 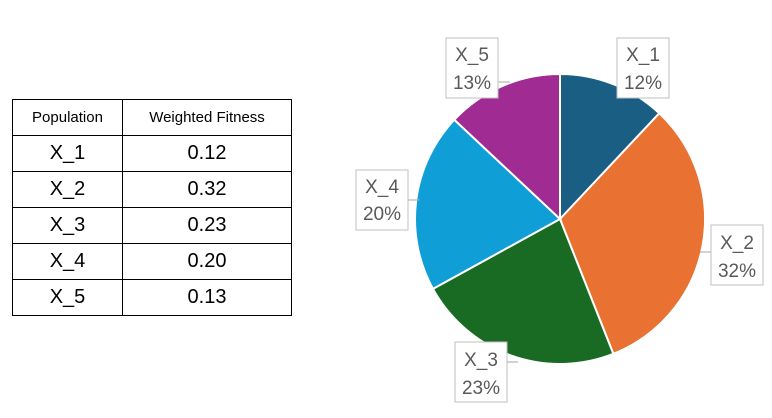 What do you see at coordinates (207, 225) in the screenshot?
I see `cell-fitness: 0.23` at bounding box center [207, 225].